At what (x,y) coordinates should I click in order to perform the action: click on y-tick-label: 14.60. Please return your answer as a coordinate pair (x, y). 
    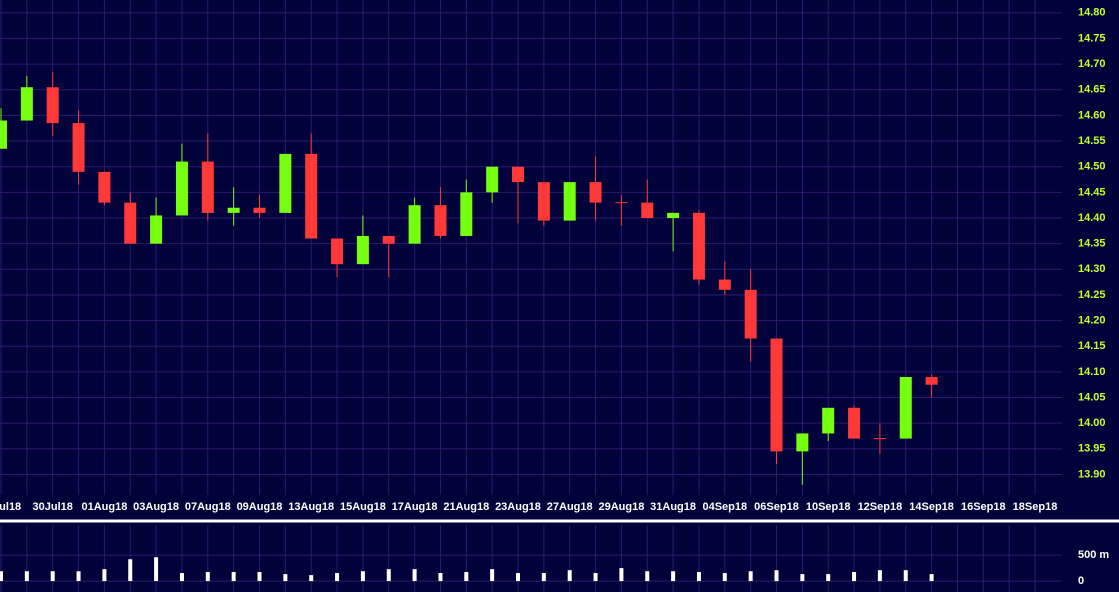
    Looking at the image, I should click on (1092, 115).